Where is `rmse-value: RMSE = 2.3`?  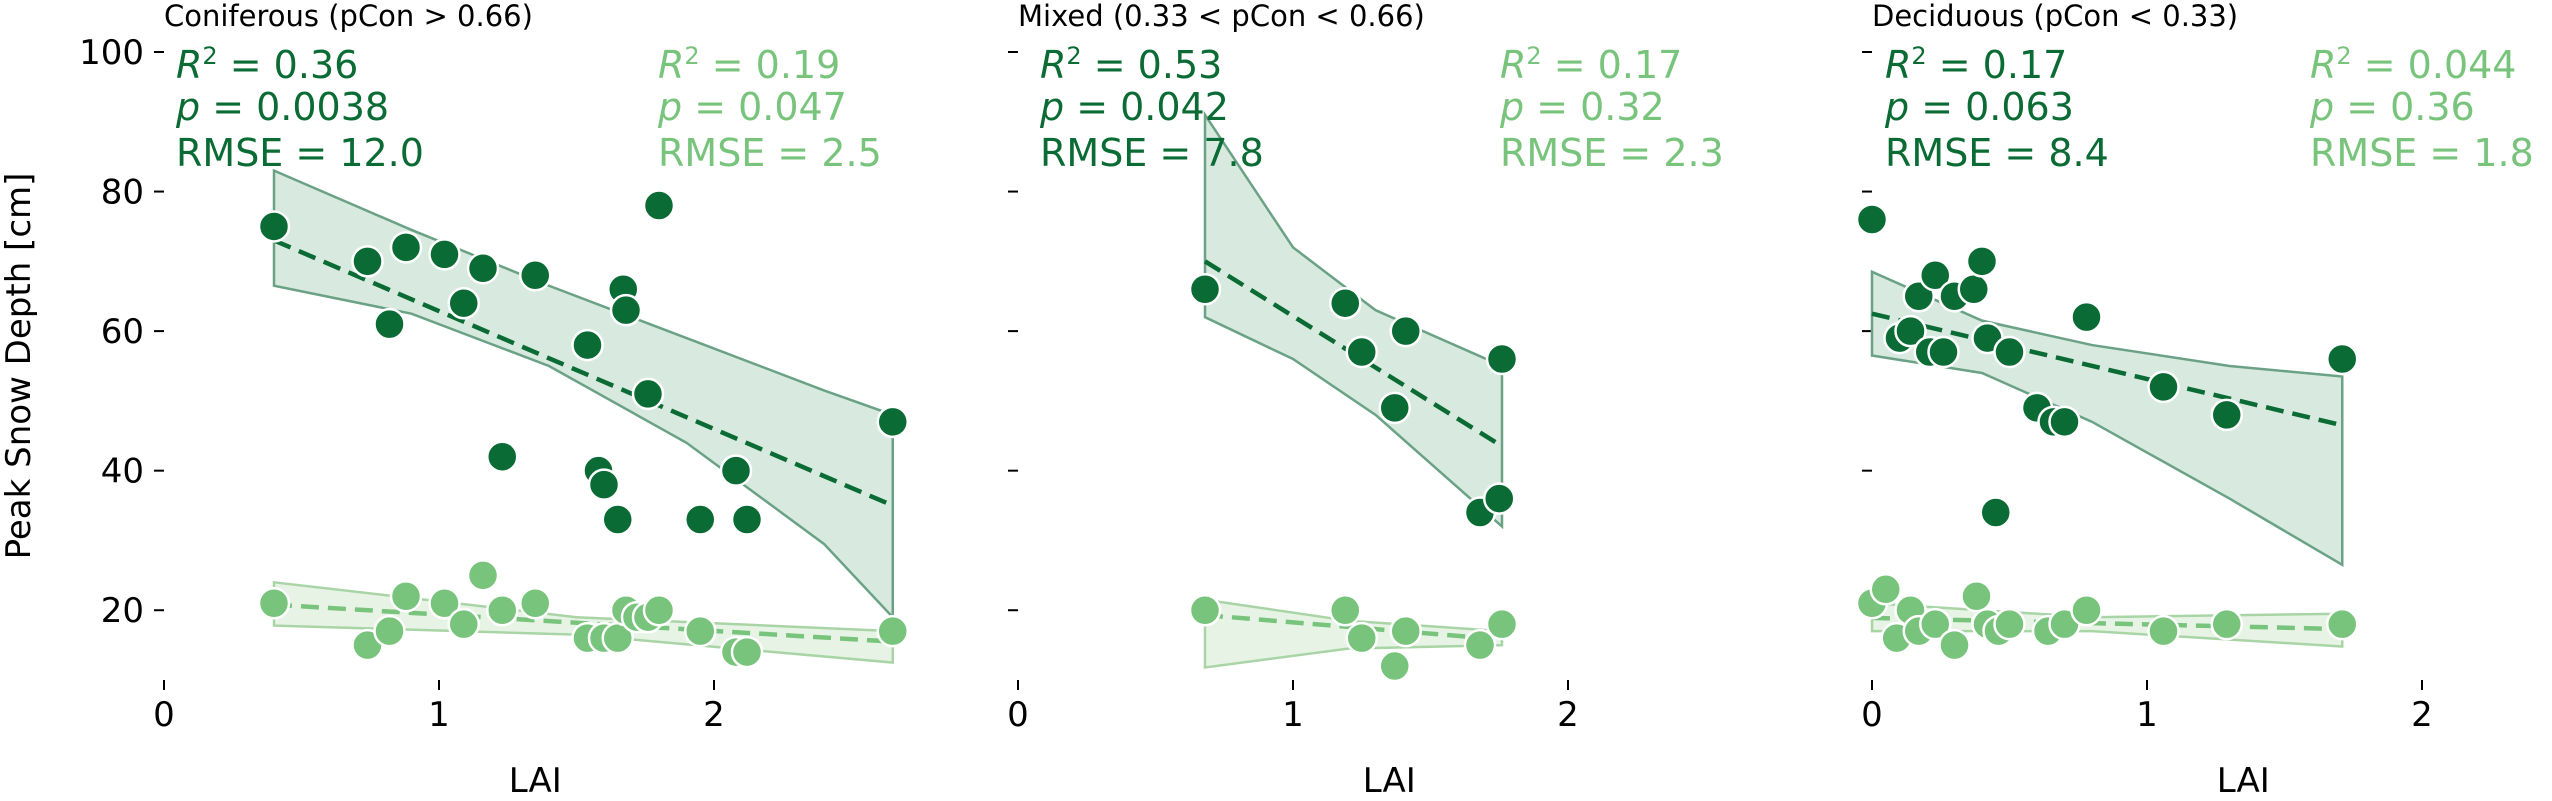 rmse-value: RMSE = 2.3 is located at coordinates (1612, 153).